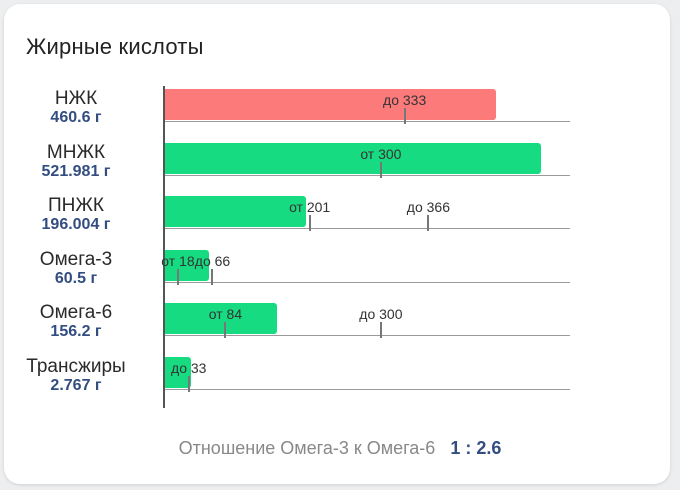 The height and width of the screenshot is (490, 680). I want to click on limit-label: от 84, so click(225, 314).